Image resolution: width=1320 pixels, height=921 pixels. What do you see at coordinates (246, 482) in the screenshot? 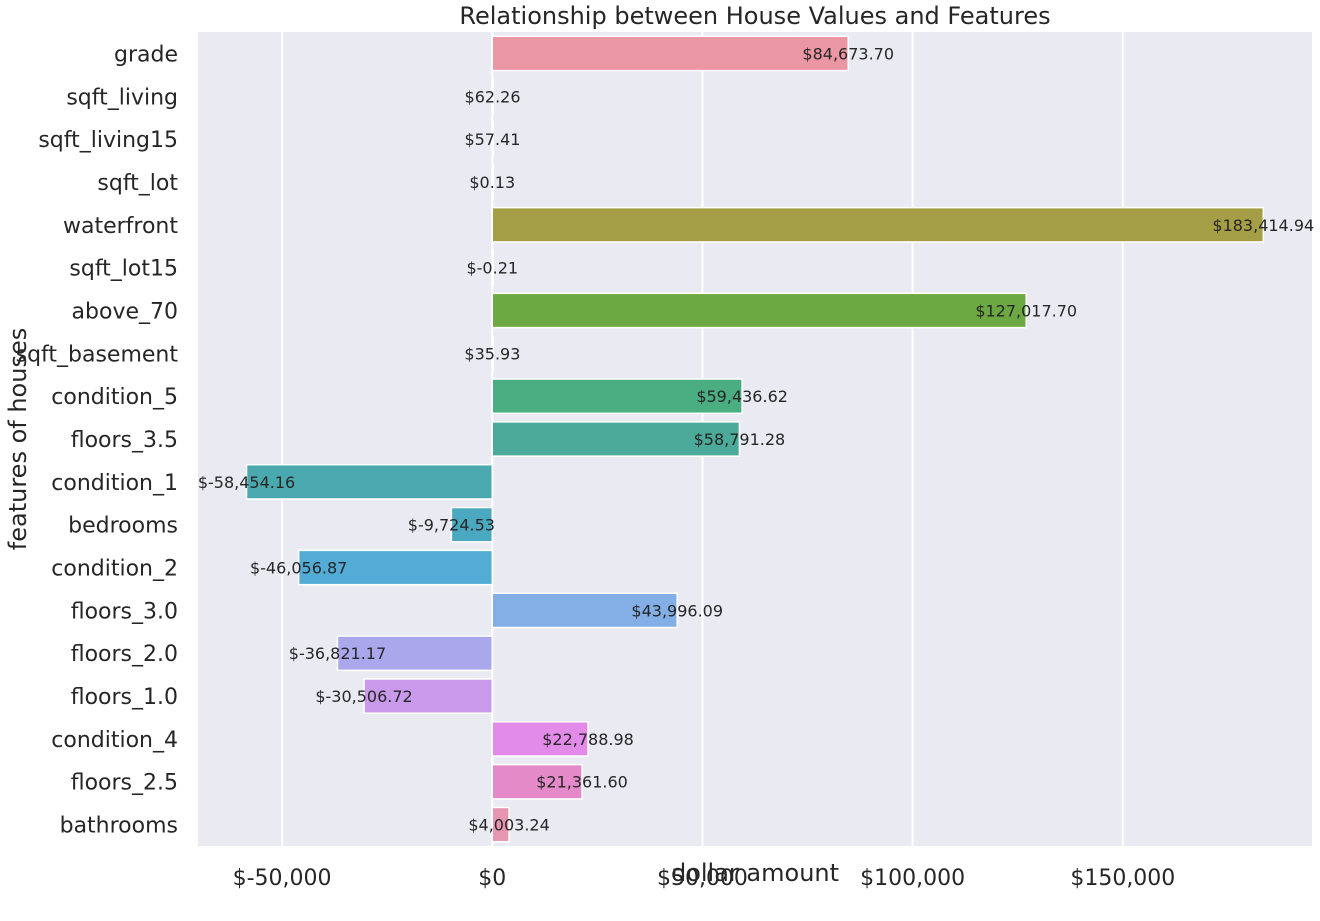
I see `bar-value-label: $-58,454.16` at bounding box center [246, 482].